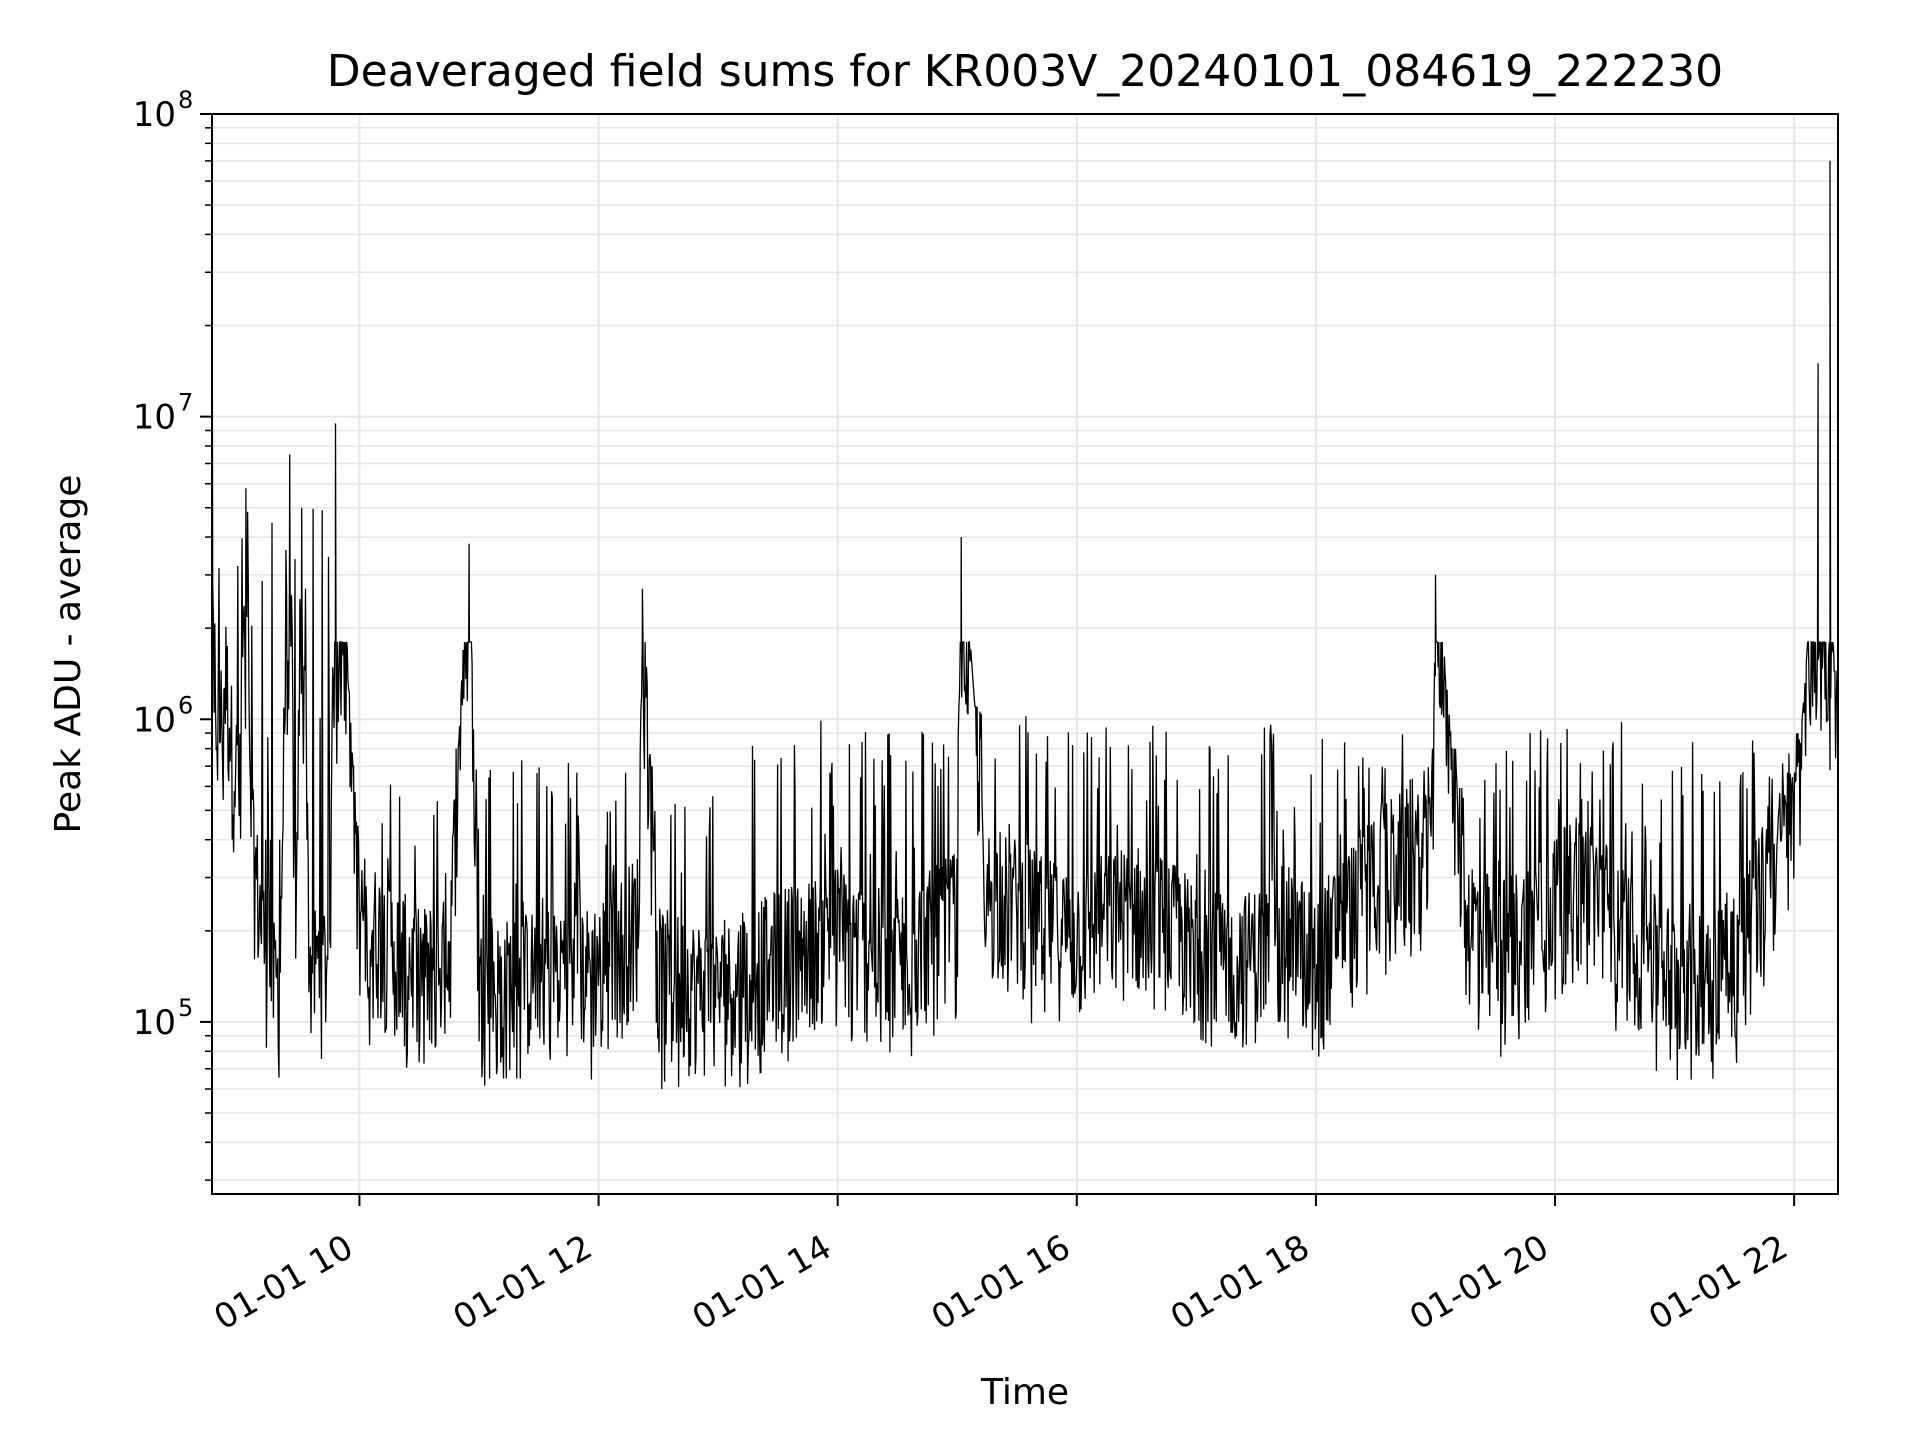  What do you see at coordinates (185, 1008) in the screenshot?
I see `y-tick-exponent: 5` at bounding box center [185, 1008].